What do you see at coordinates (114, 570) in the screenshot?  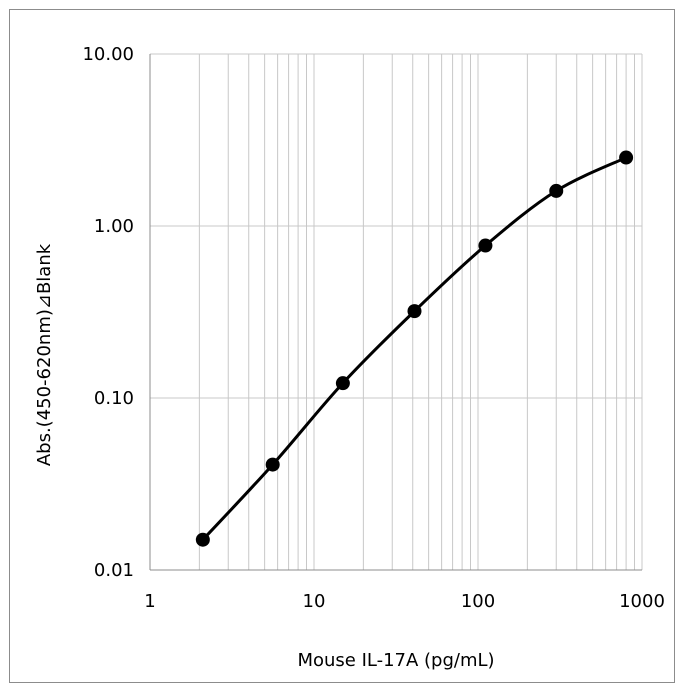 I see `y-tick-label: 0.01` at bounding box center [114, 570].